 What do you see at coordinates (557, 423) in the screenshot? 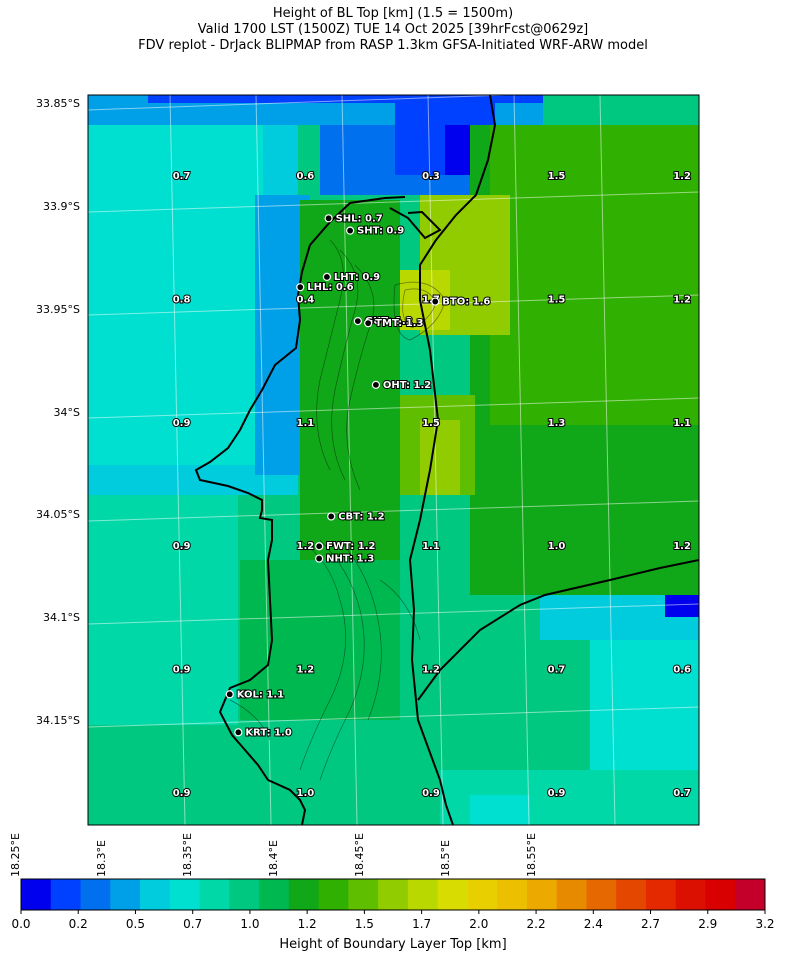
I see `grid-value: 1.3` at bounding box center [557, 423].